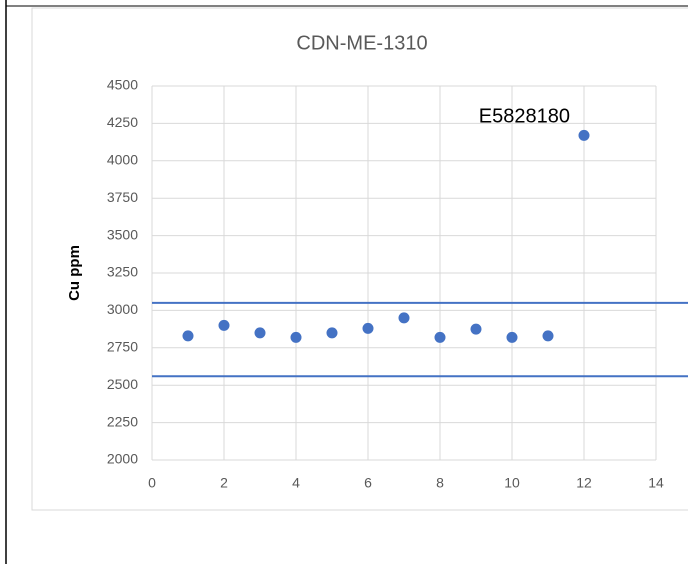  Describe the element at coordinates (122, 122) in the screenshot. I see `y-tick-label: 4250` at that location.